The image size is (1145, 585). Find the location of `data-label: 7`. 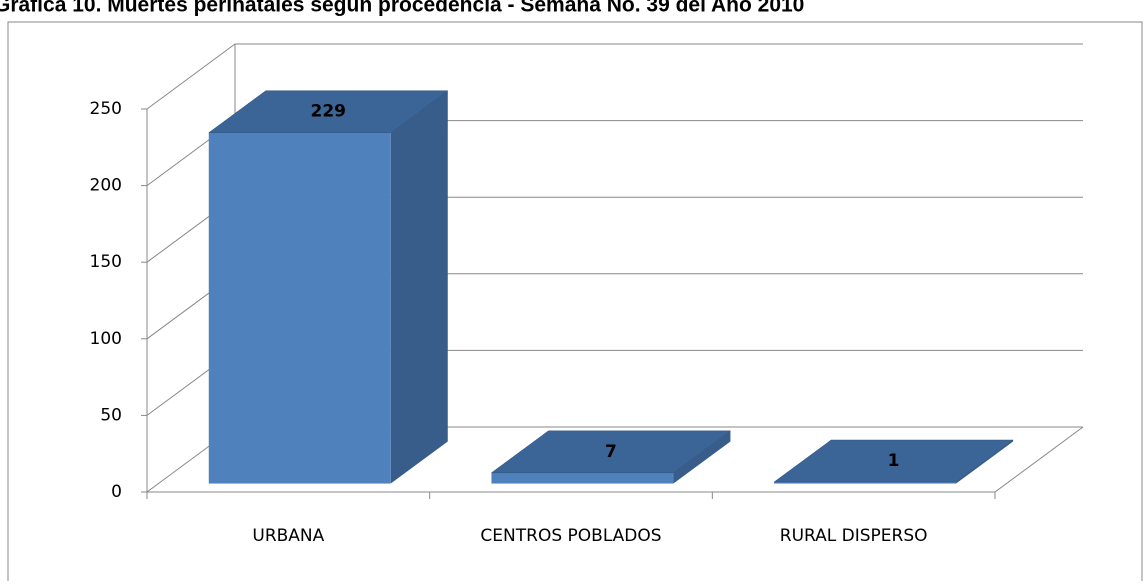

data-label: 7 is located at coordinates (611, 452).